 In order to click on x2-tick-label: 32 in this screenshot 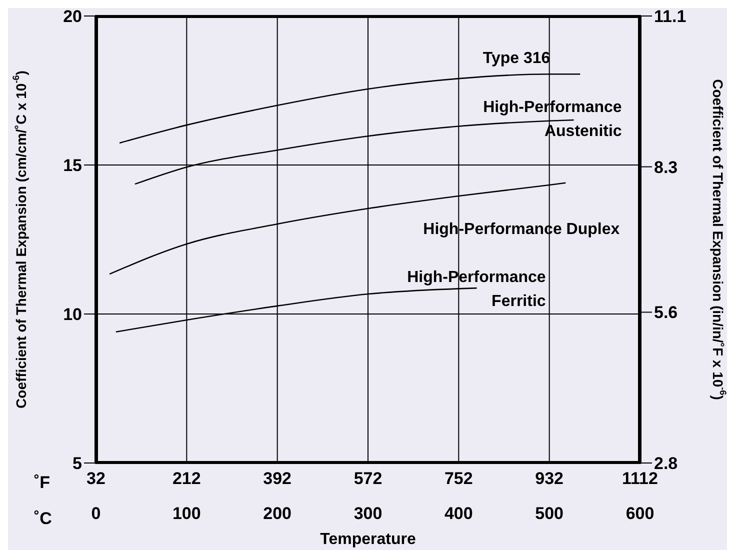, I will do `click(96, 478)`.